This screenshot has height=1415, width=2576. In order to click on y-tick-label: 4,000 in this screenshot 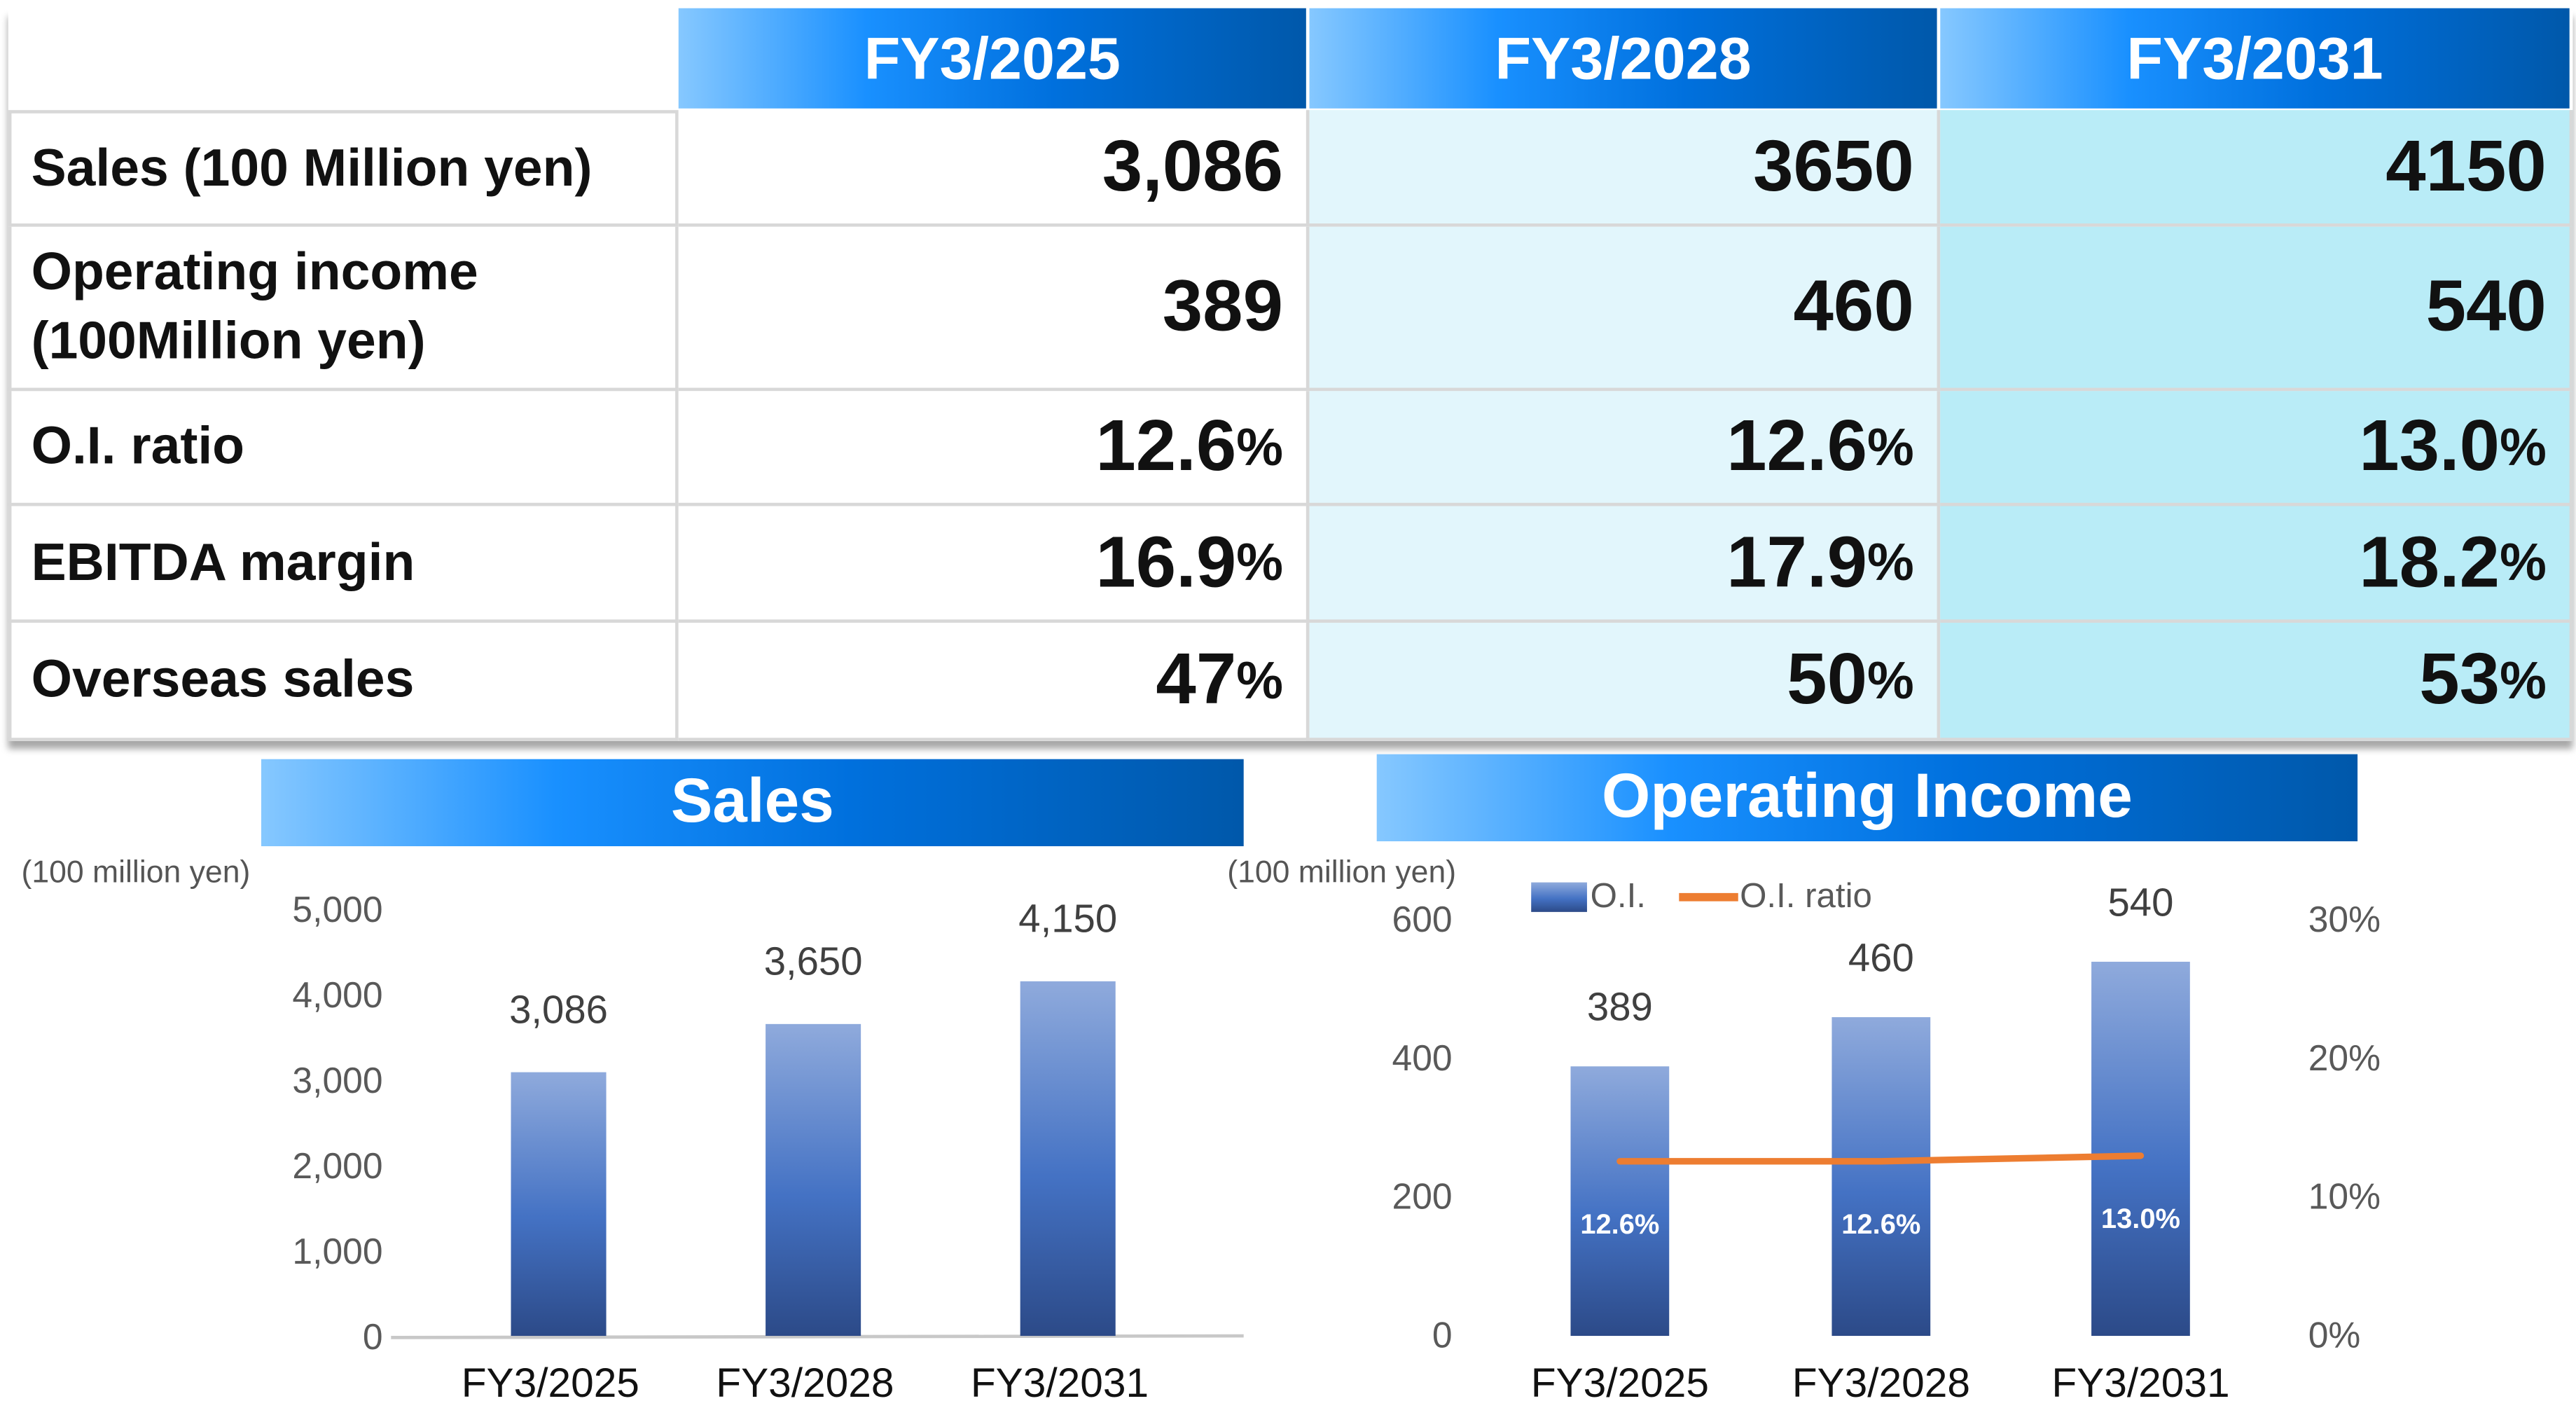, I will do `click(337, 994)`.